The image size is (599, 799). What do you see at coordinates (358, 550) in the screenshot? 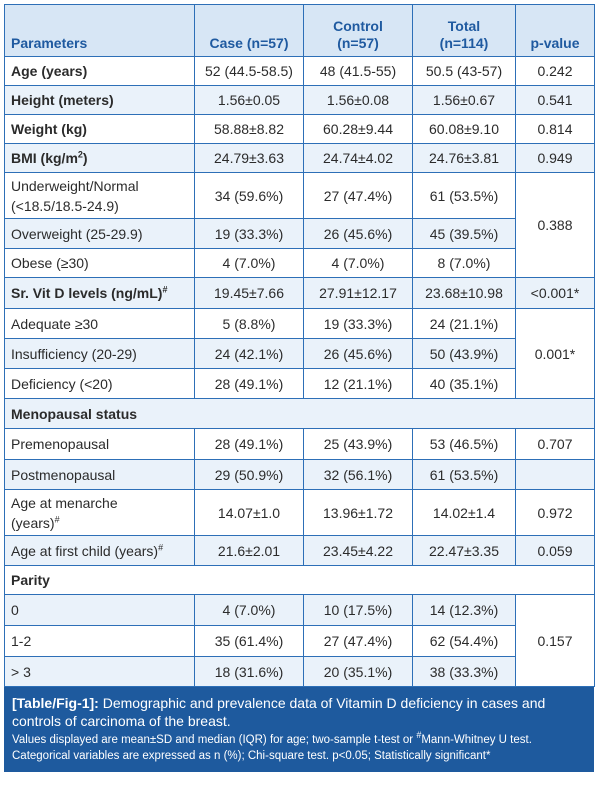
I see `control-cell: 23.45±4.22` at bounding box center [358, 550].